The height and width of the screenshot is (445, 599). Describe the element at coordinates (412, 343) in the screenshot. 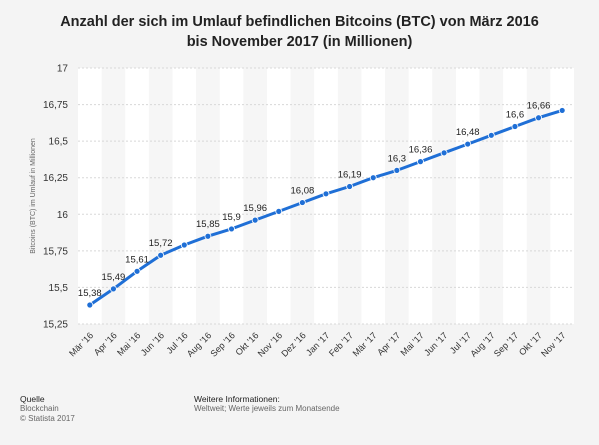

I see `x-tick-label: Mai '17` at that location.